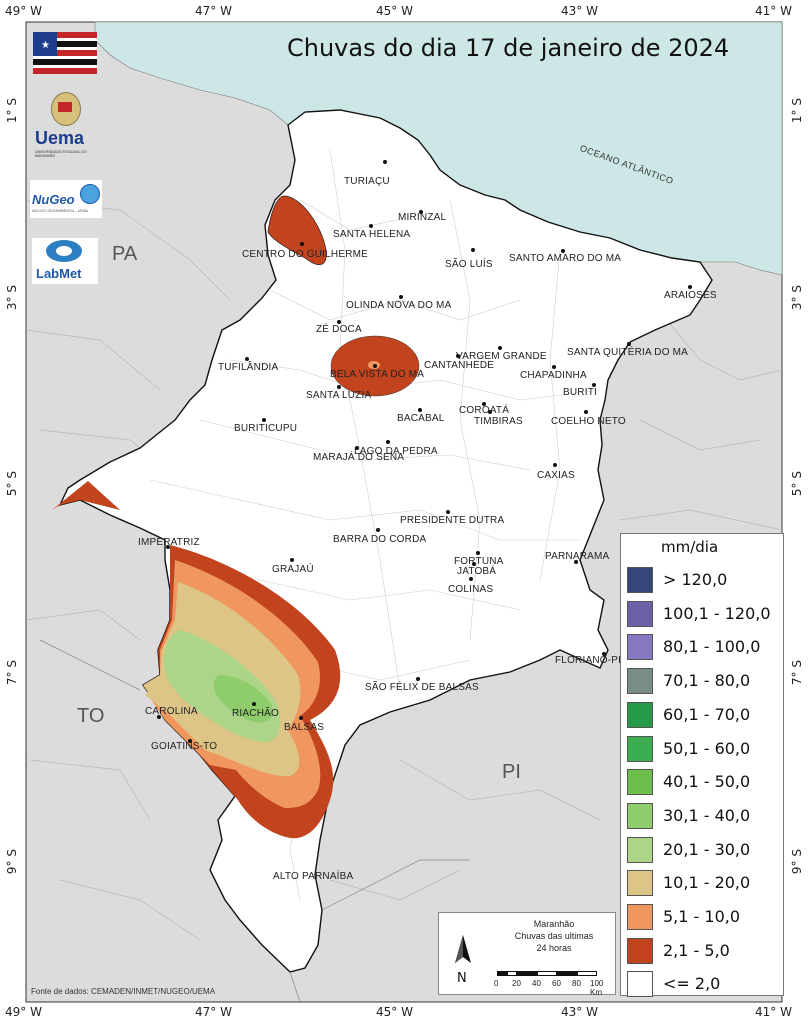 This screenshot has height=1024, width=809. What do you see at coordinates (588, 421) in the screenshot?
I see `city-label-coelho-neto: COELHO NETO` at bounding box center [588, 421].